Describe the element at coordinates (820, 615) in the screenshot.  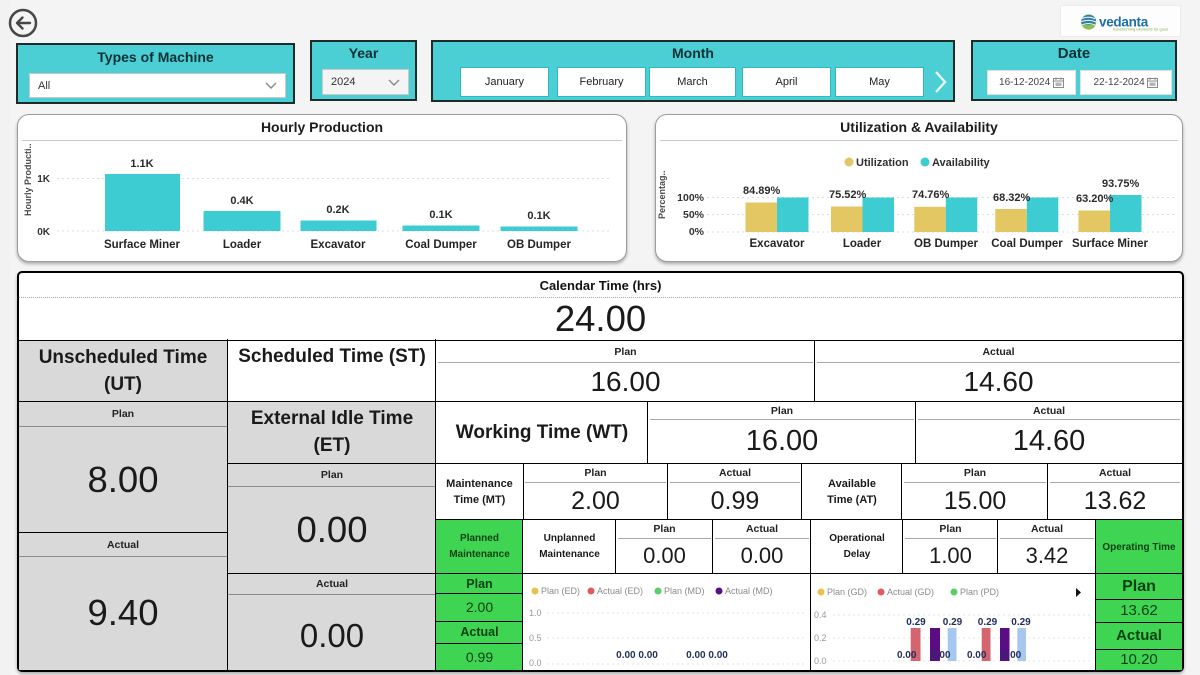
I see `svg-text: 0.4` at that location.